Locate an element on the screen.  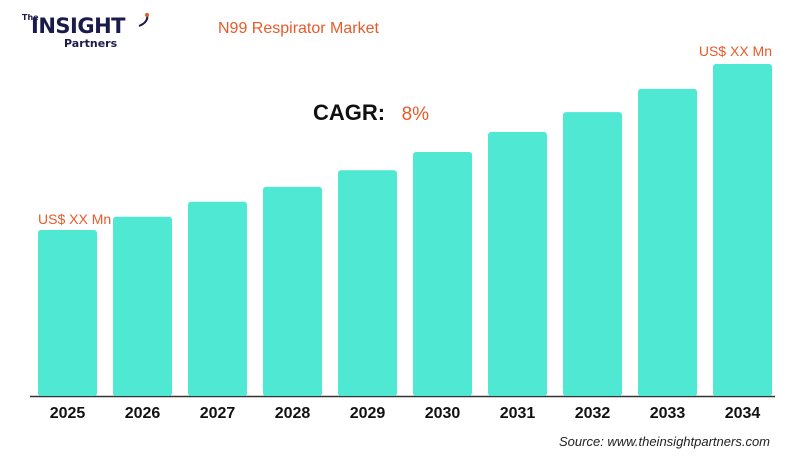
bar-2027 is located at coordinates (217, 298).